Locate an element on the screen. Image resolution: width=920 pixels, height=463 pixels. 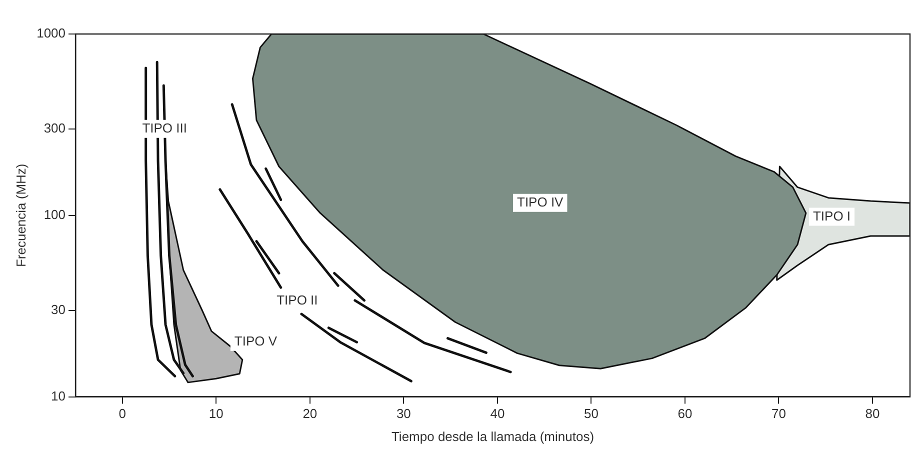
y-axis-title: Frecuencia (MHz) is located at coordinates (20, 216).